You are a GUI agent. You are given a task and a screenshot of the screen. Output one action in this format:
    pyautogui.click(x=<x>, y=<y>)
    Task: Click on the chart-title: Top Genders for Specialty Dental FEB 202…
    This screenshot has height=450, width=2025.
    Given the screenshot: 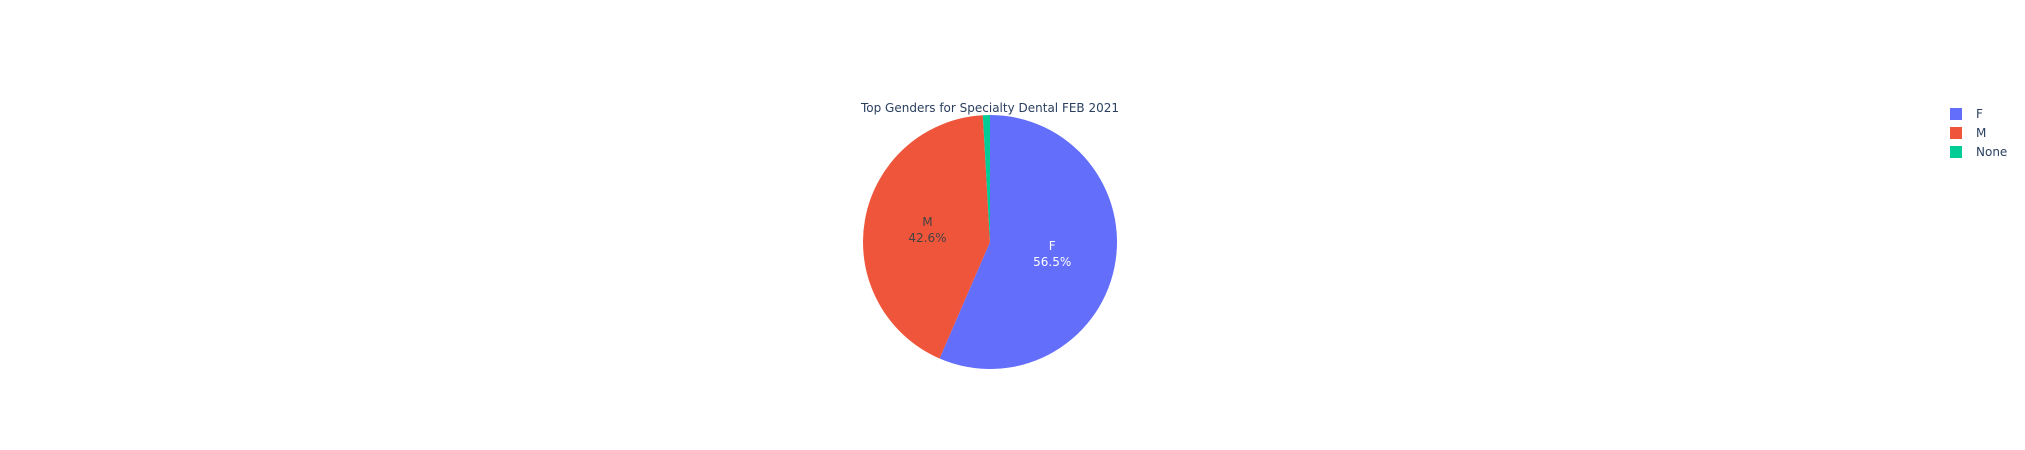 What is the action you would take?
    pyautogui.click(x=989, y=108)
    